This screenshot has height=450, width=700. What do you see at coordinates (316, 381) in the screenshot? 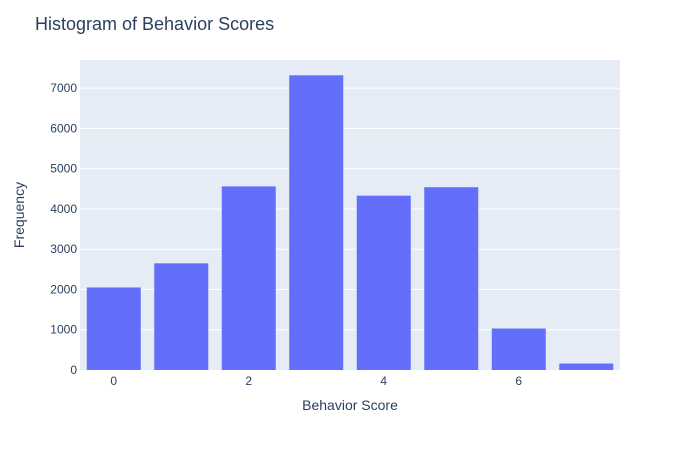
I see `x-tick-labels: 0 2 4 6` at bounding box center [316, 381].